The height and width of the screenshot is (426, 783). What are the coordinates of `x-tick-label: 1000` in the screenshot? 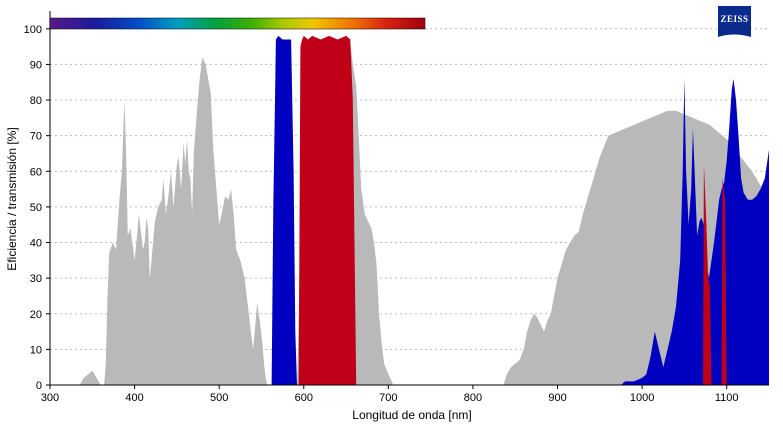 It's located at (642, 398).